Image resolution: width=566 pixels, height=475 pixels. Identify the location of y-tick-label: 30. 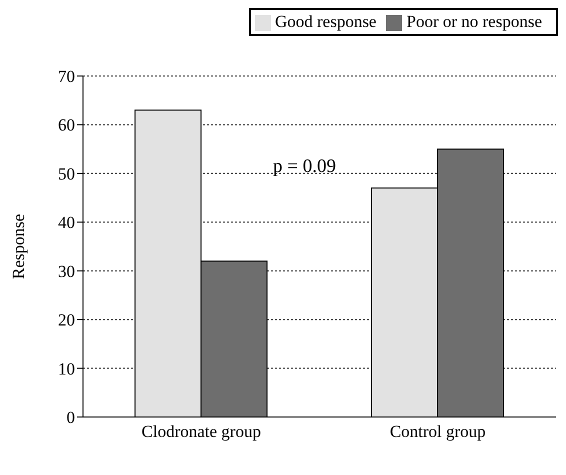
(66, 271).